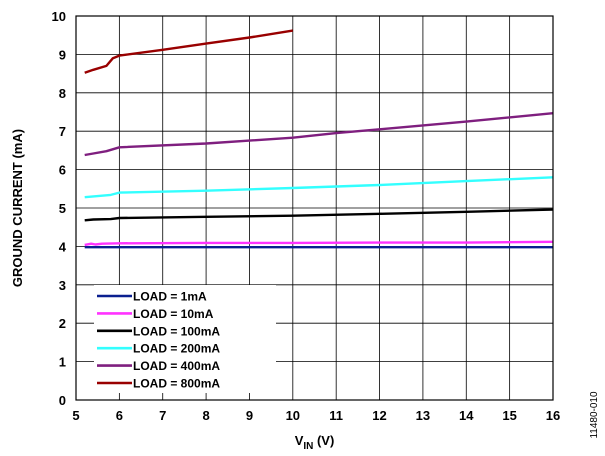 The width and height of the screenshot is (605, 456). Describe the element at coordinates (205, 415) in the screenshot. I see `x-tick-label: 8` at that location.